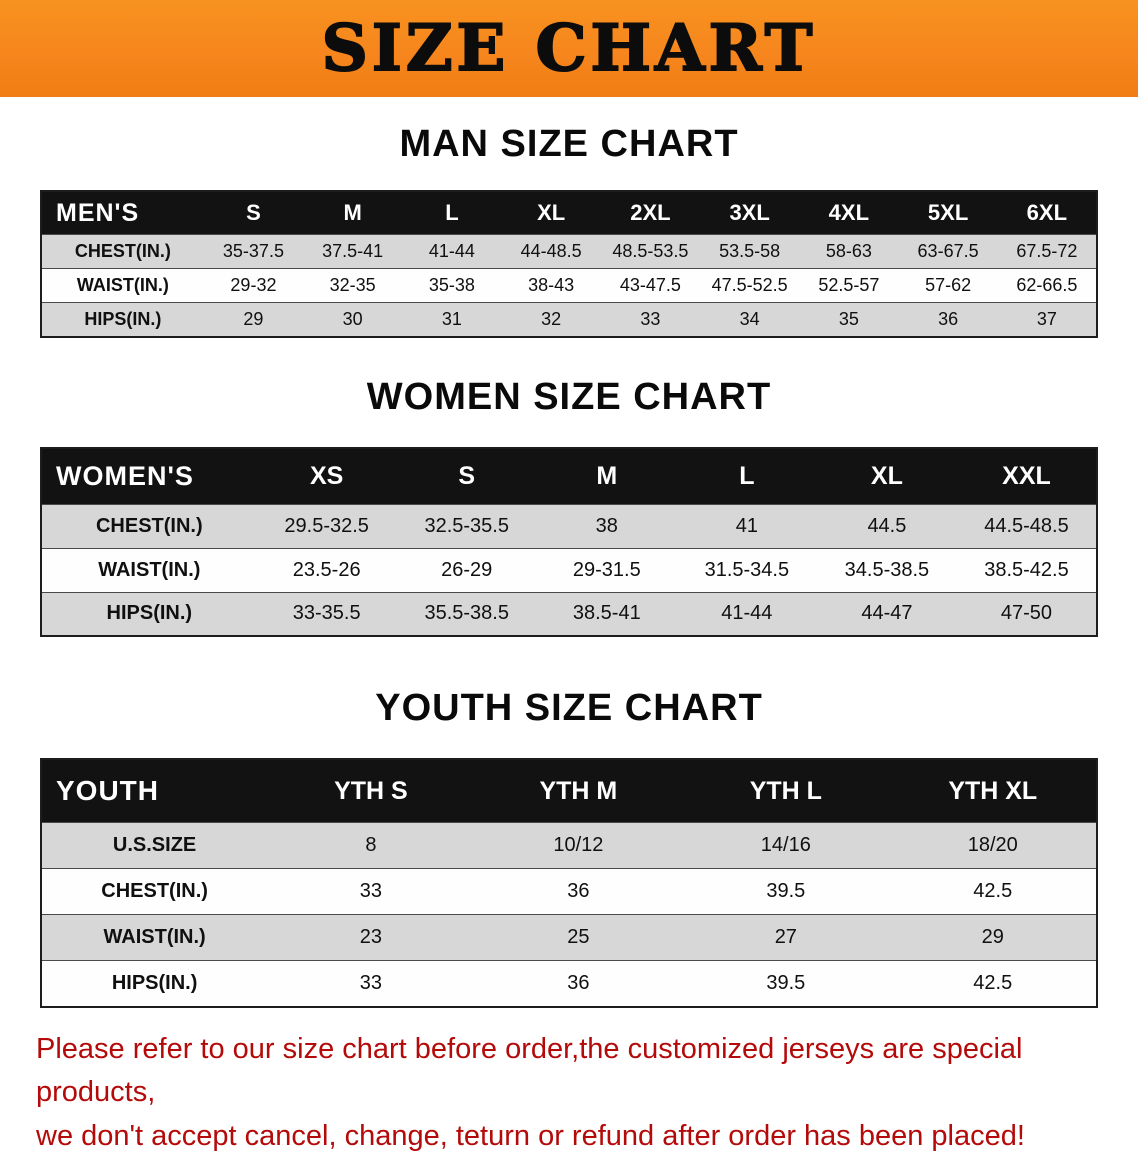 This screenshot has height=1158, width=1138. I want to click on table-corner-header: YOUTH, so click(154, 791).